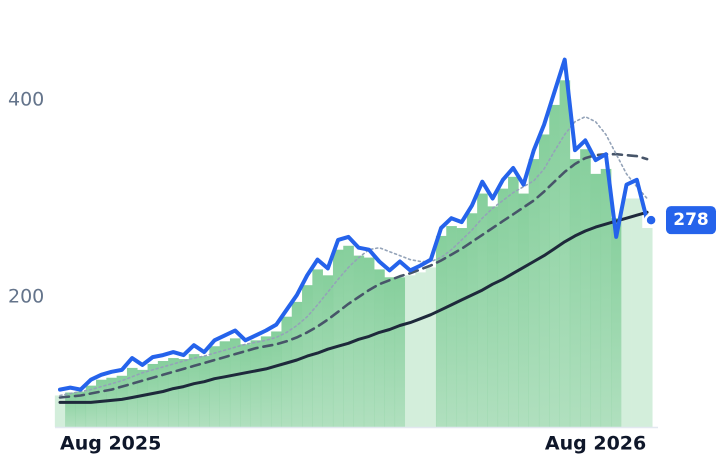 The width and height of the screenshot is (718, 464). What do you see at coordinates (110, 444) in the screenshot?
I see `x-tick-label: Aug 2025` at bounding box center [110, 444].